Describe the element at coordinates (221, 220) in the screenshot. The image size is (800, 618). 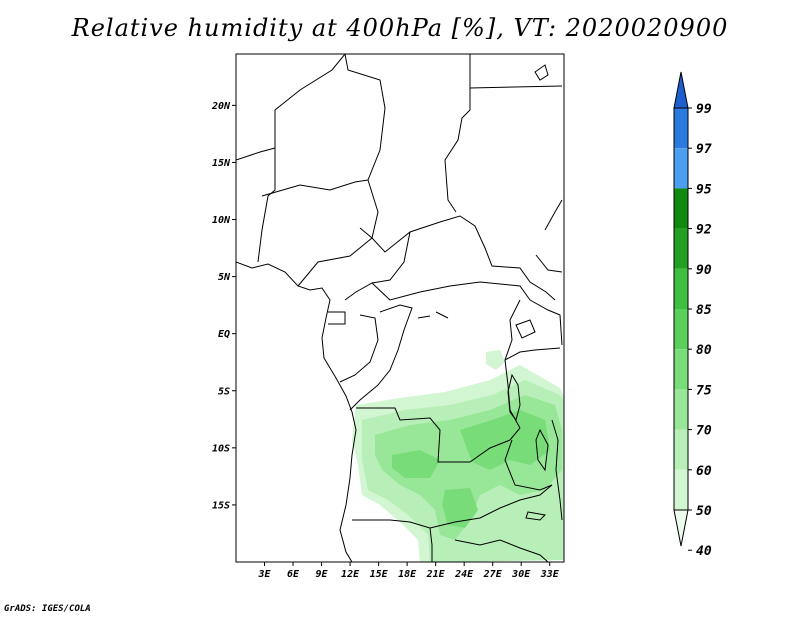
I see `lat-tick-label: 10N` at that location.